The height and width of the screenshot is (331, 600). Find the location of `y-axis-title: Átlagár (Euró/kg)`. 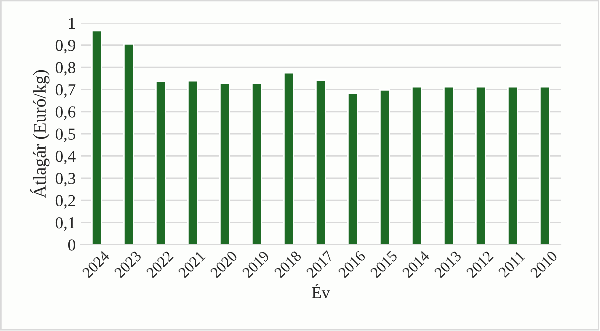

y-axis-title: Átlagár (Euró/kg) is located at coordinates (40, 134).